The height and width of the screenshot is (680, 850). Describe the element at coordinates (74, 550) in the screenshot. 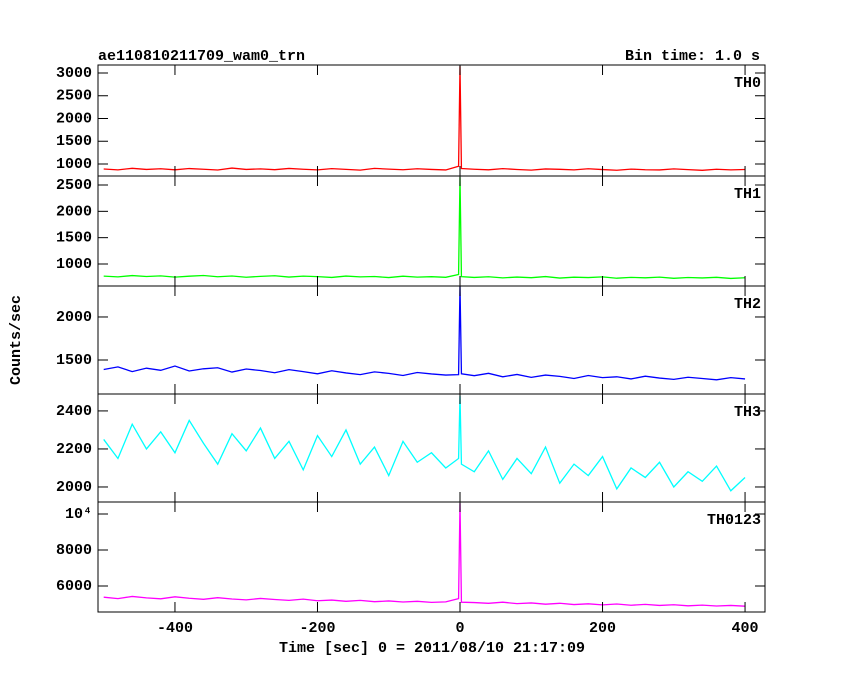

I see `y-tick-label: 8000` at that location.